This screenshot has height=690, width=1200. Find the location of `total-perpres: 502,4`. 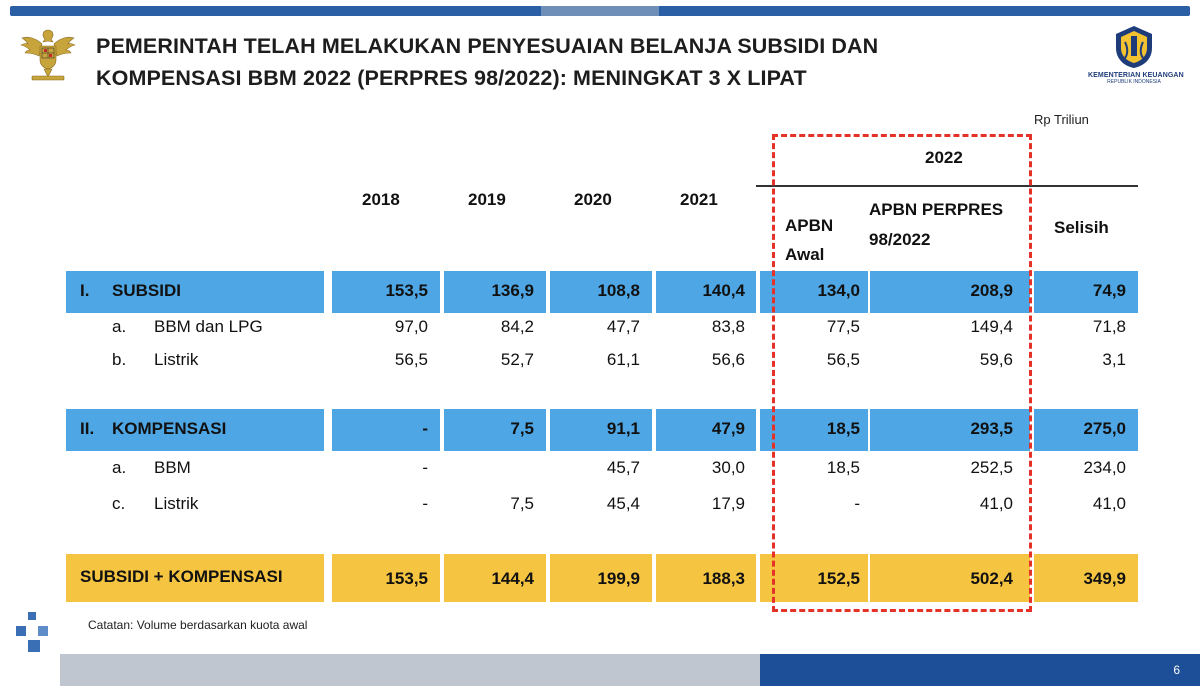

total-perpres: 502,4 is located at coordinates (991, 578).